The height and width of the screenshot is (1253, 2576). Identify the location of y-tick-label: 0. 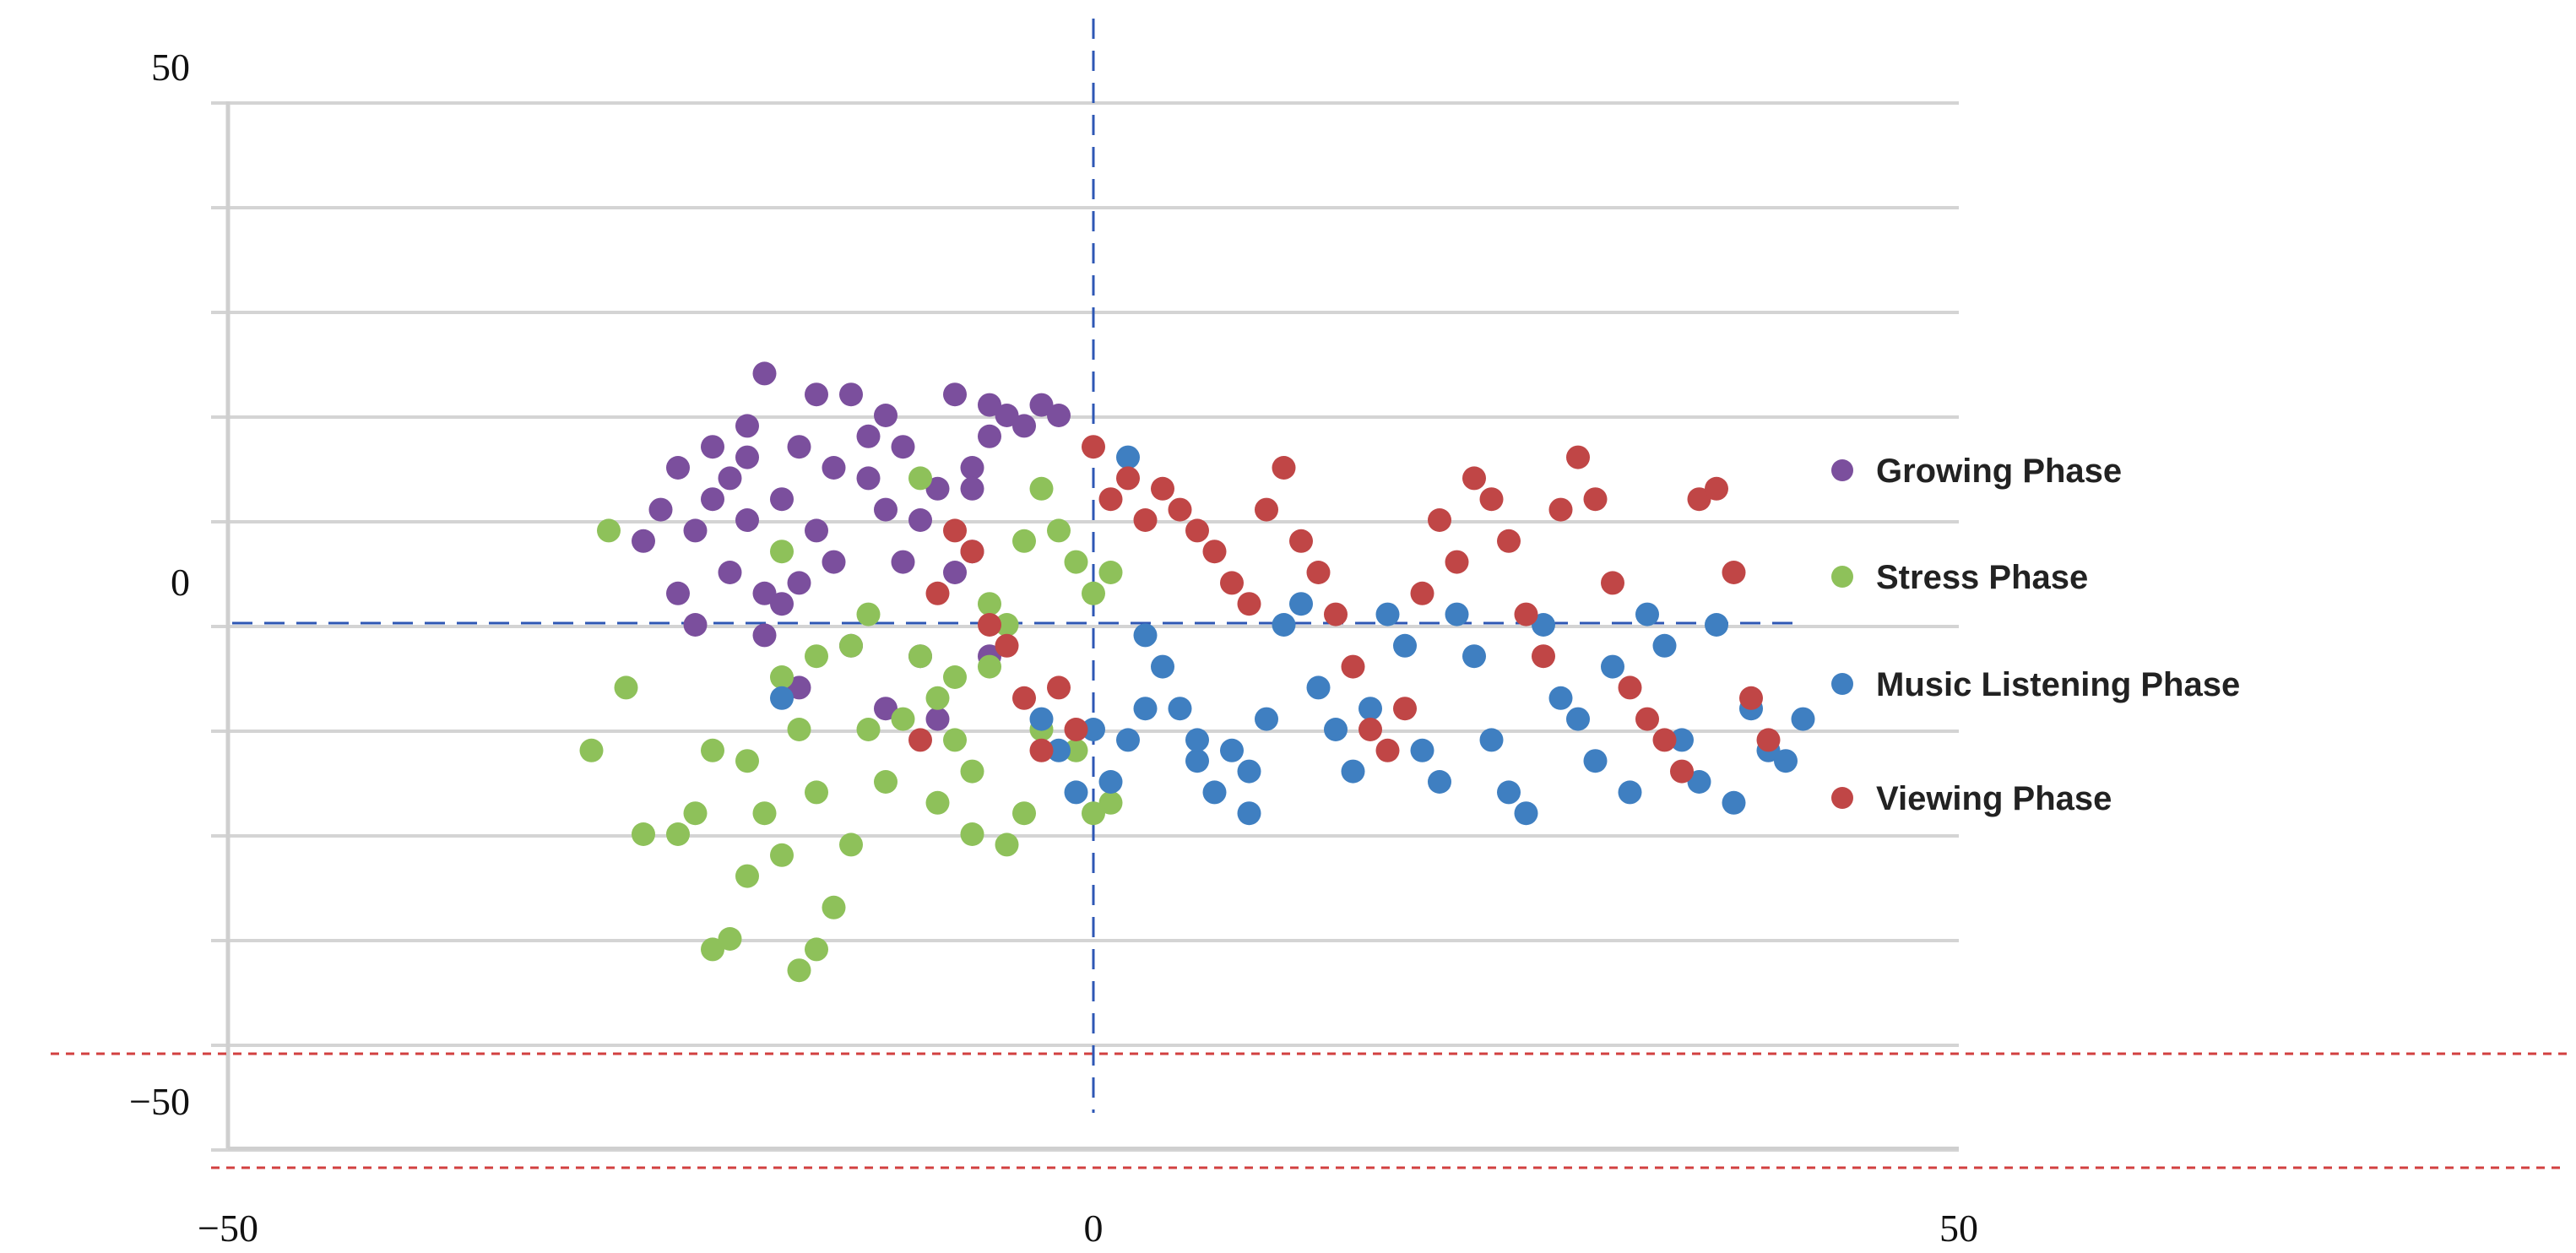
(180, 582).